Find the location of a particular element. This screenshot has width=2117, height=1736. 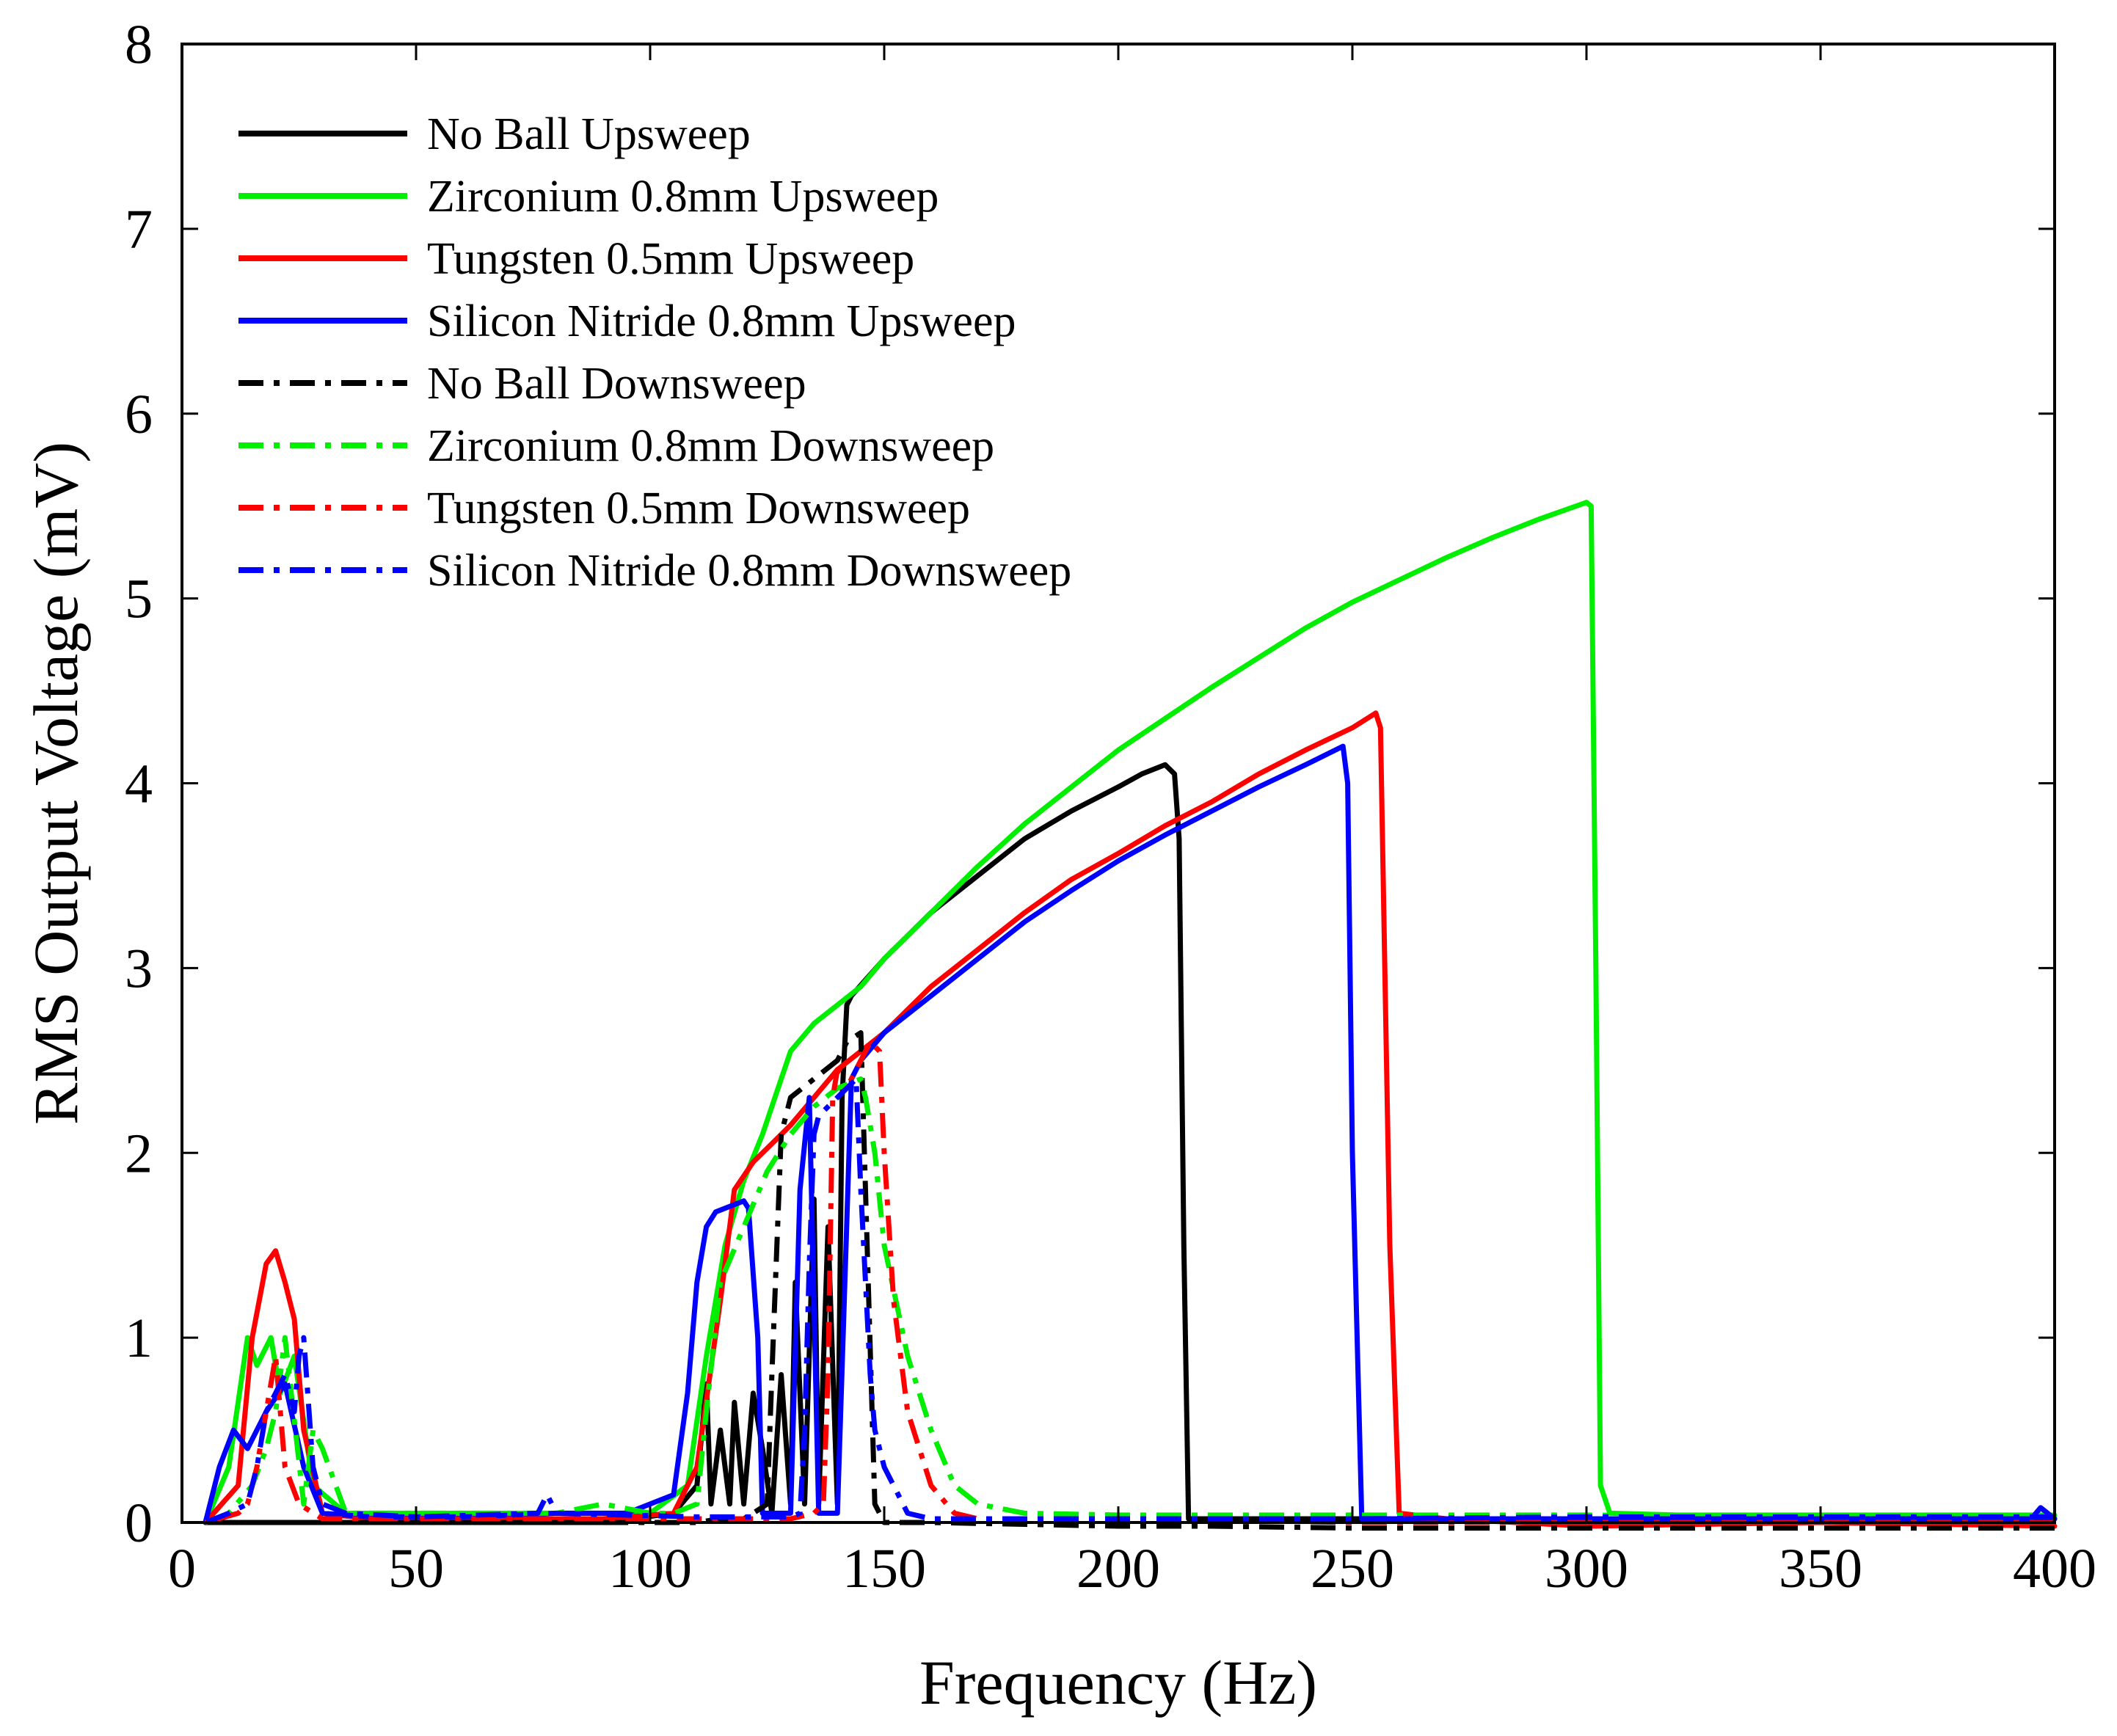

y-tick-label: 6 is located at coordinates (139, 414).